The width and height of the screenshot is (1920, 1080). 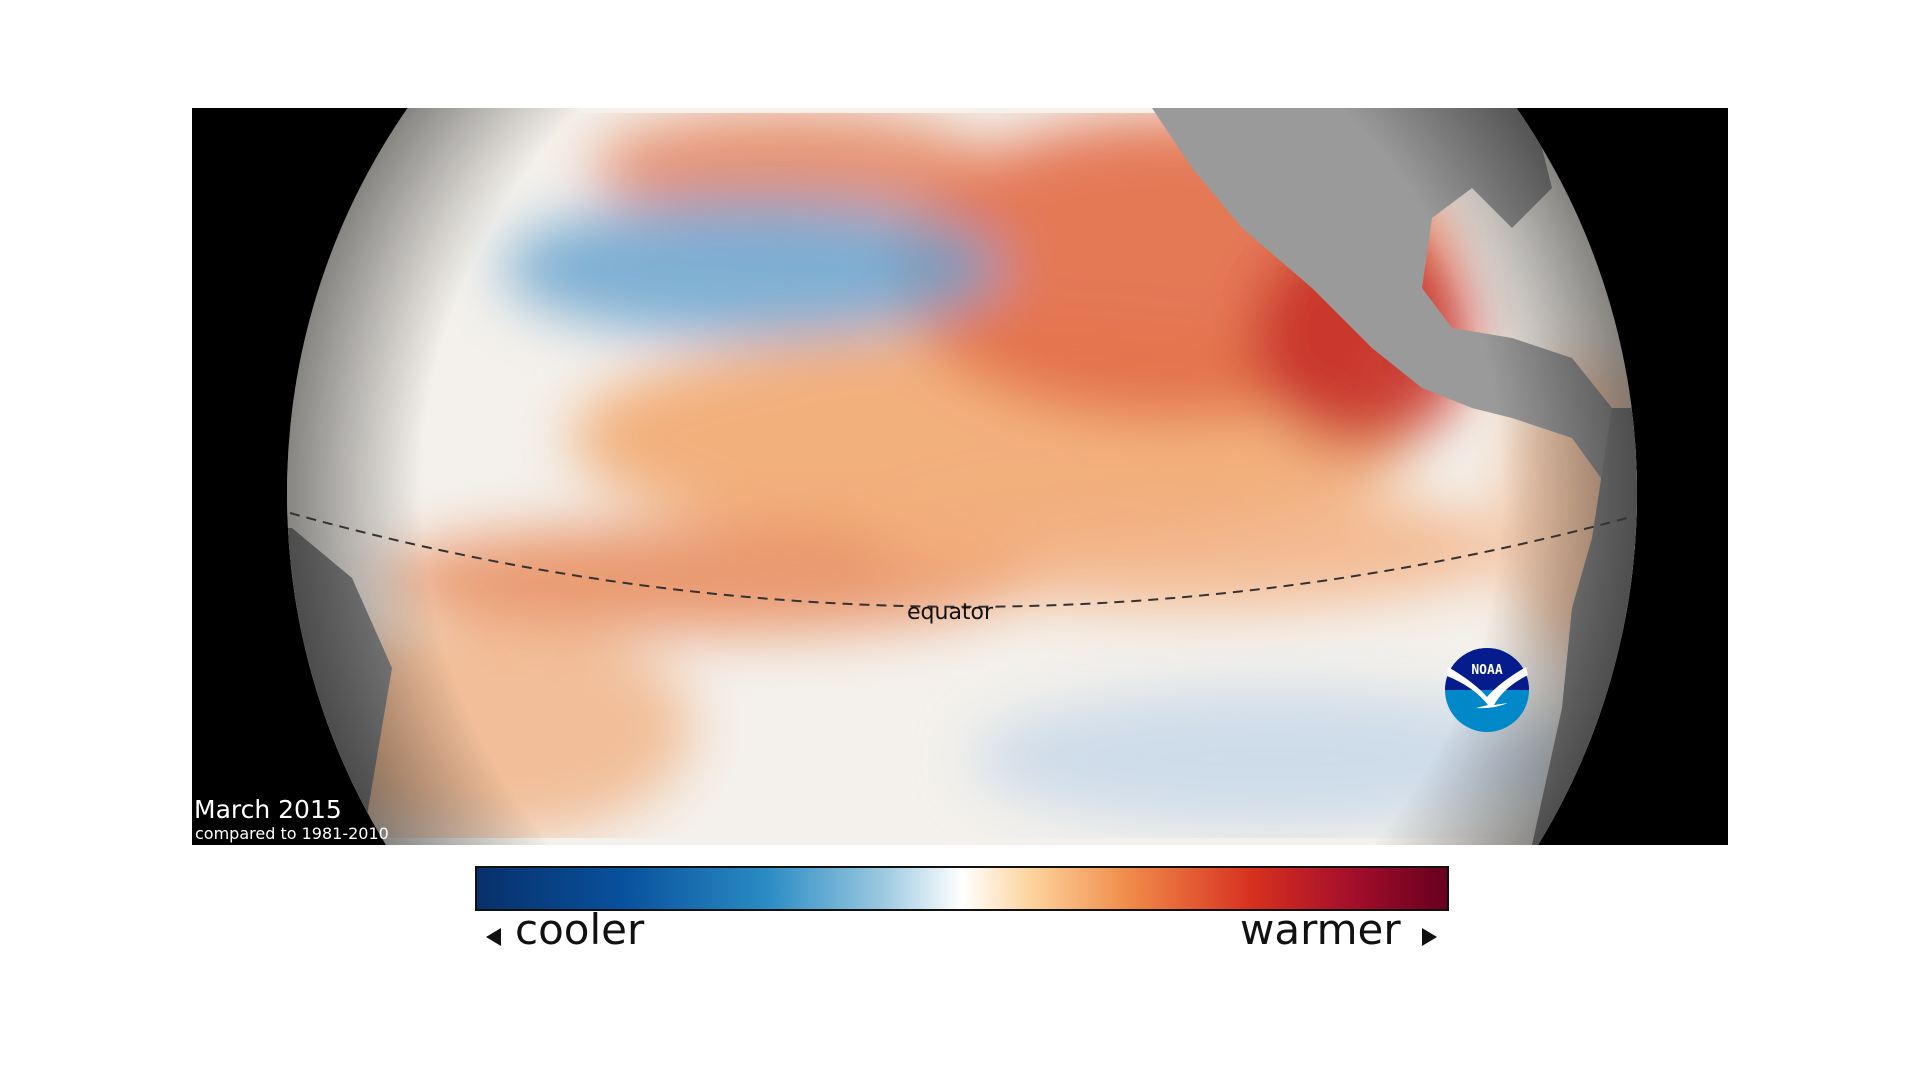 I want to click on equator-line, so click(x=958, y=560).